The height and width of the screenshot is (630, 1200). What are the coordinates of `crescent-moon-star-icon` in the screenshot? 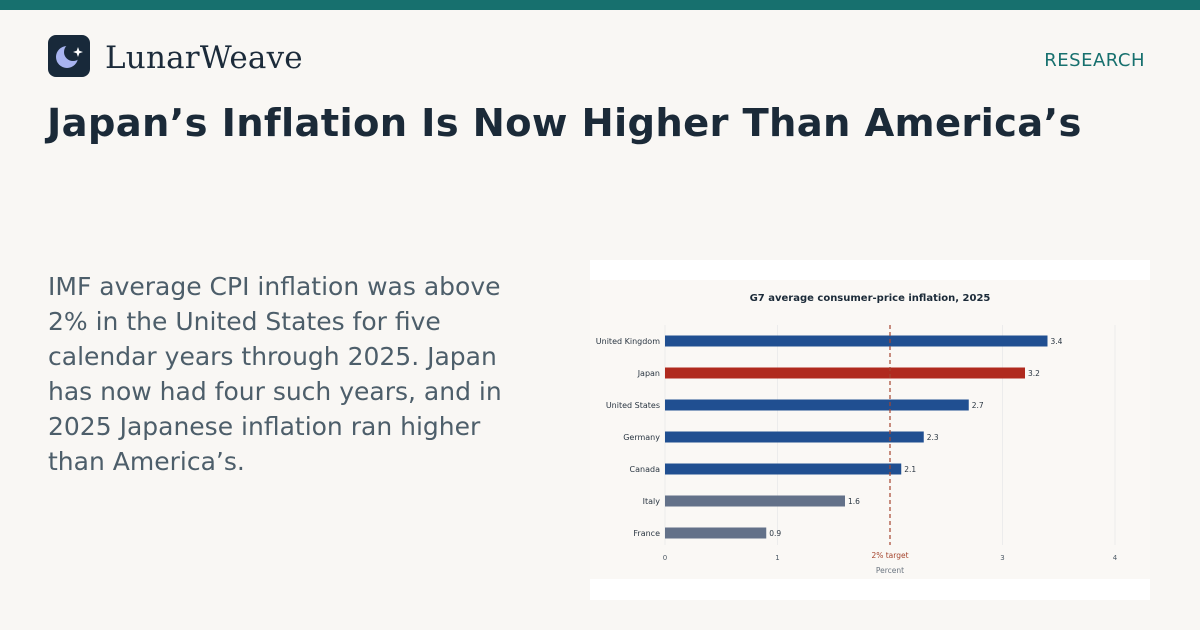 It's located at (69, 55).